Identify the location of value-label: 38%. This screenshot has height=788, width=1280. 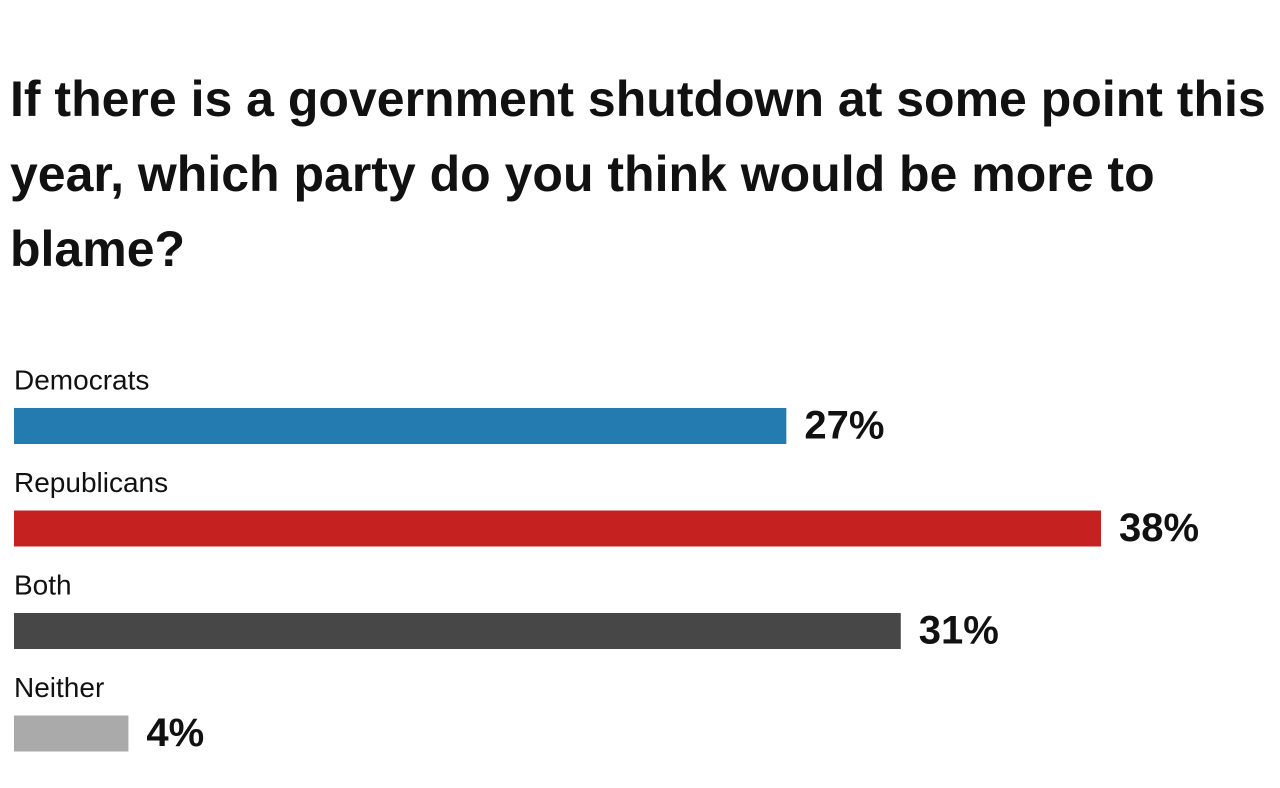
(1159, 528).